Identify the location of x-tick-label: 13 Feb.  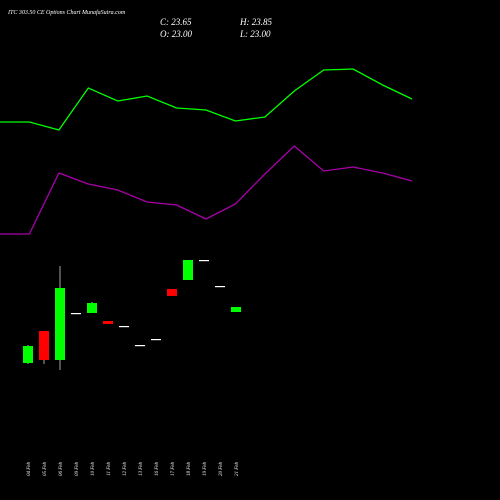
(141, 469).